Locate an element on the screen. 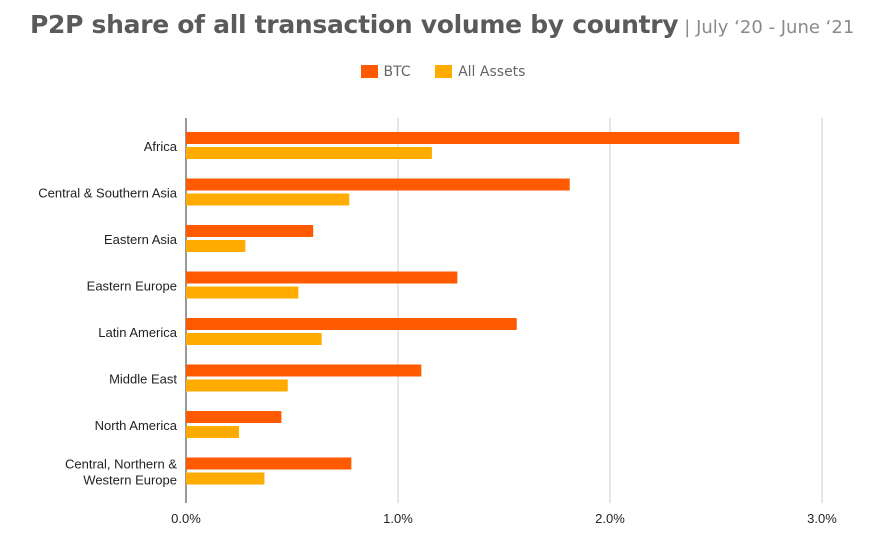  legend-swatch-btc is located at coordinates (369, 71).